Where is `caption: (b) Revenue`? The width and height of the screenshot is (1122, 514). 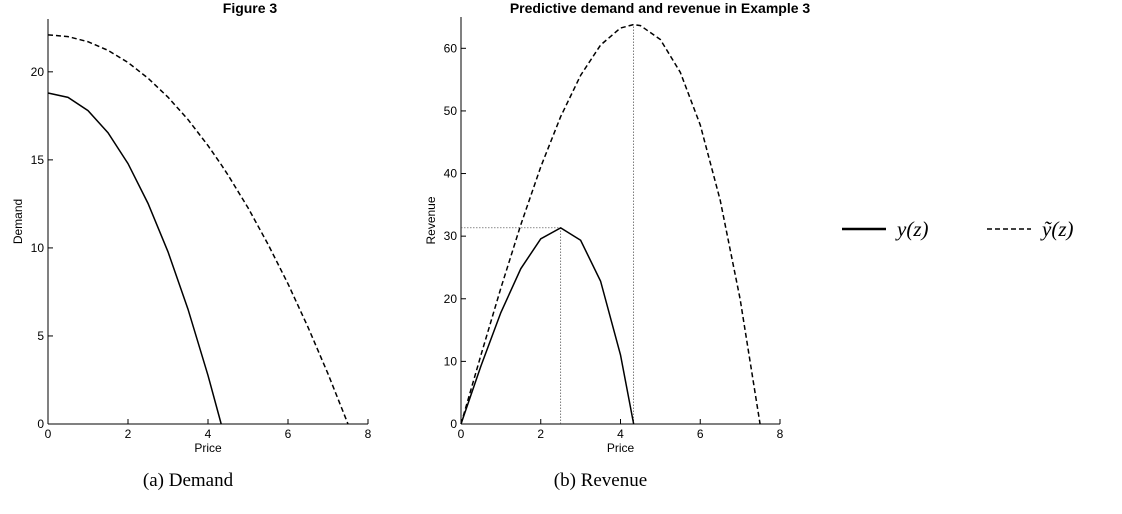 caption: (b) Revenue is located at coordinates (600, 480).